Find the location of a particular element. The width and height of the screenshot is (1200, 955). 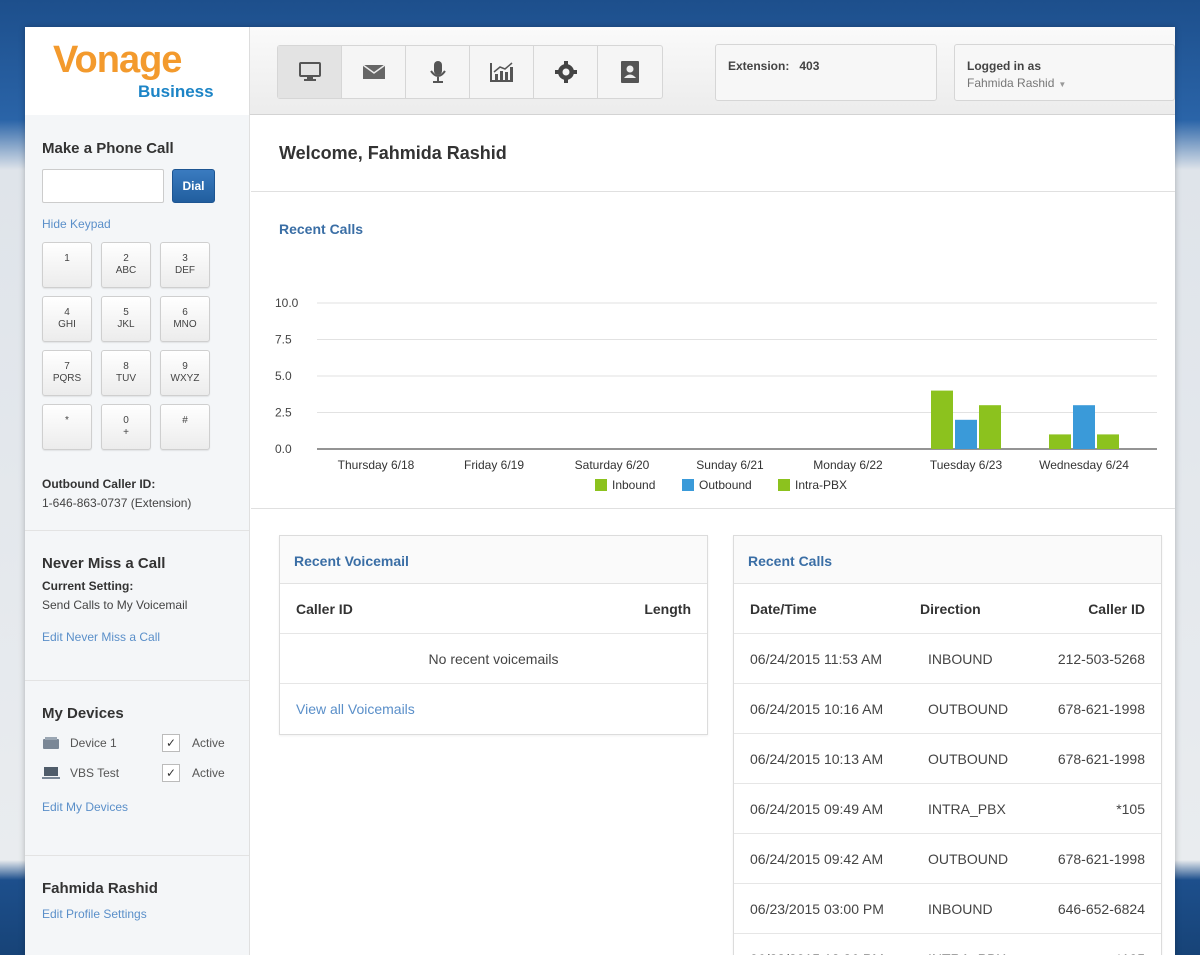

table-row: 06/24/2015 10:13 AM OUTBOUND 678-621-1998 is located at coordinates (947, 759).